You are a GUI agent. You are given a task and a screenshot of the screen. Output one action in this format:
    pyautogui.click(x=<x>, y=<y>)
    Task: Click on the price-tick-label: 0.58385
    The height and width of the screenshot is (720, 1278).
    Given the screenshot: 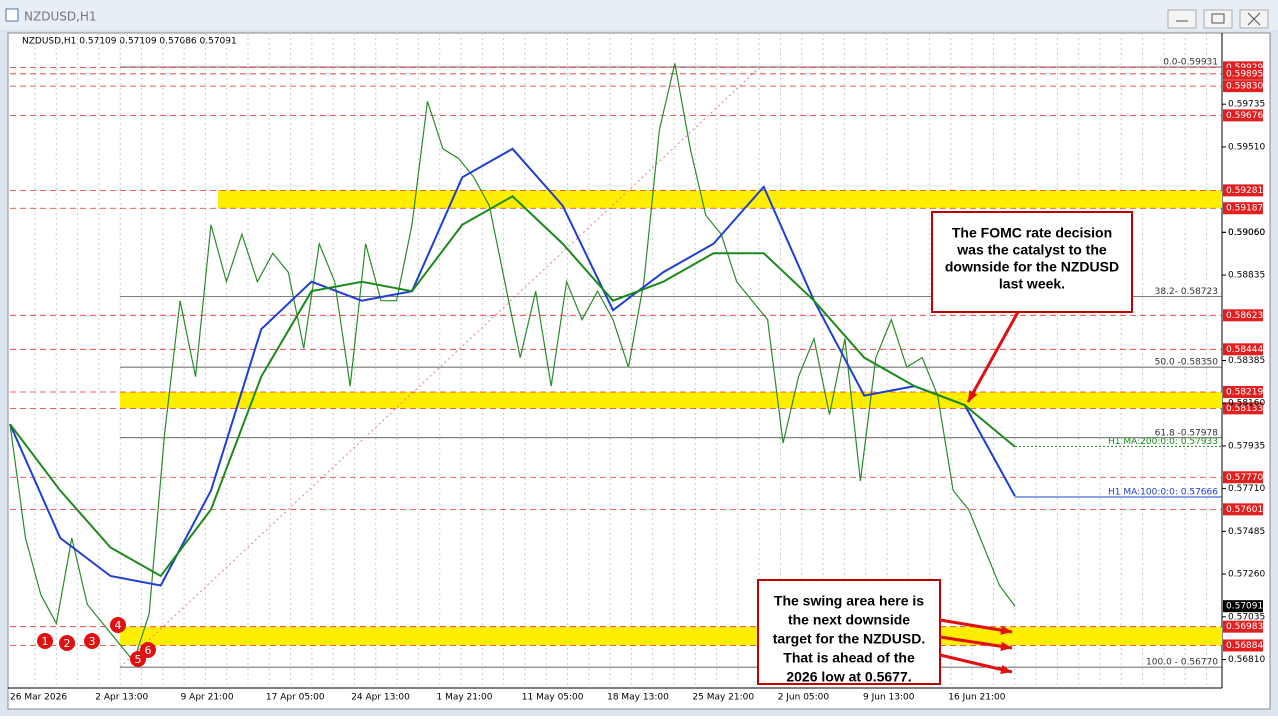 What is the action you would take?
    pyautogui.click(x=1246, y=361)
    